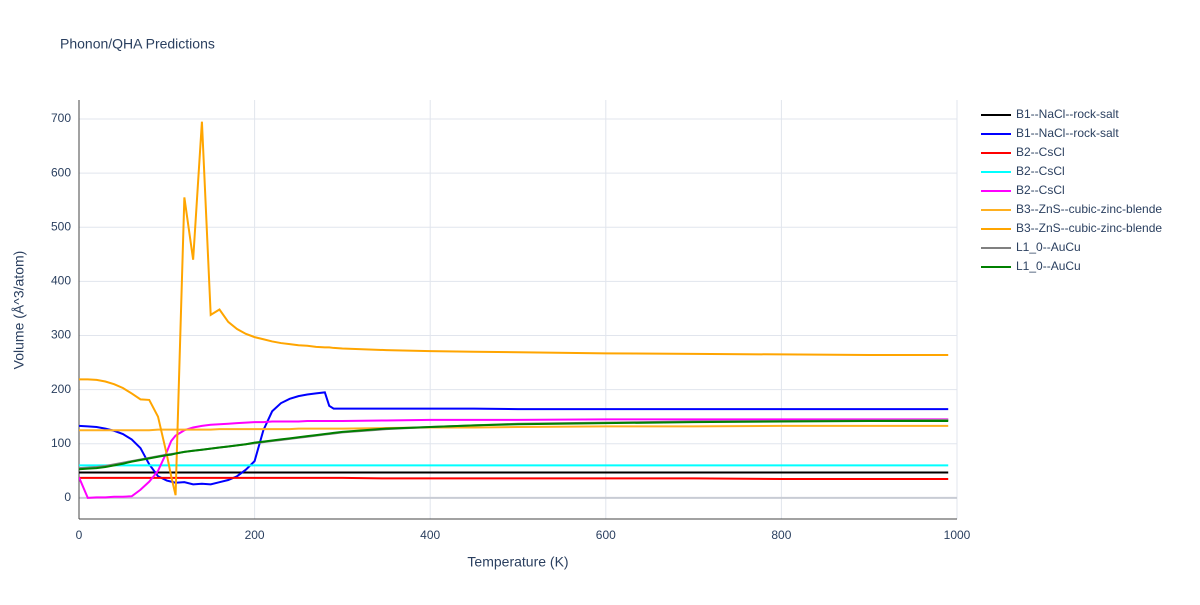 The width and height of the screenshot is (1200, 605). Describe the element at coordinates (67, 497) in the screenshot. I see `y-tick-label: 0` at that location.